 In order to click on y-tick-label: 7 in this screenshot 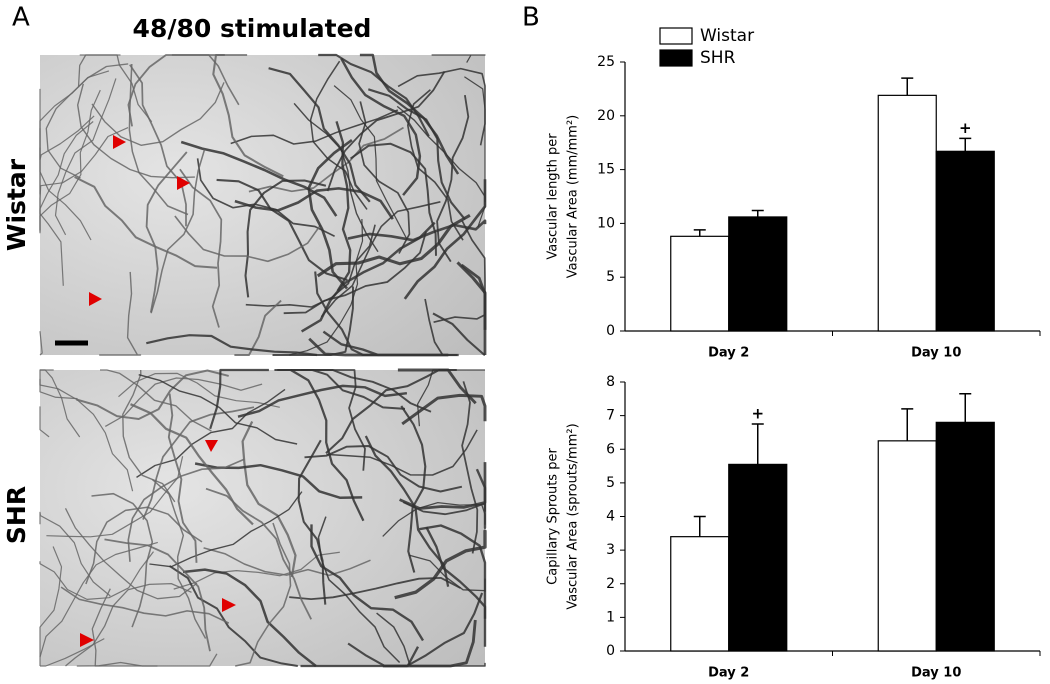, I will do `click(610, 416)`.